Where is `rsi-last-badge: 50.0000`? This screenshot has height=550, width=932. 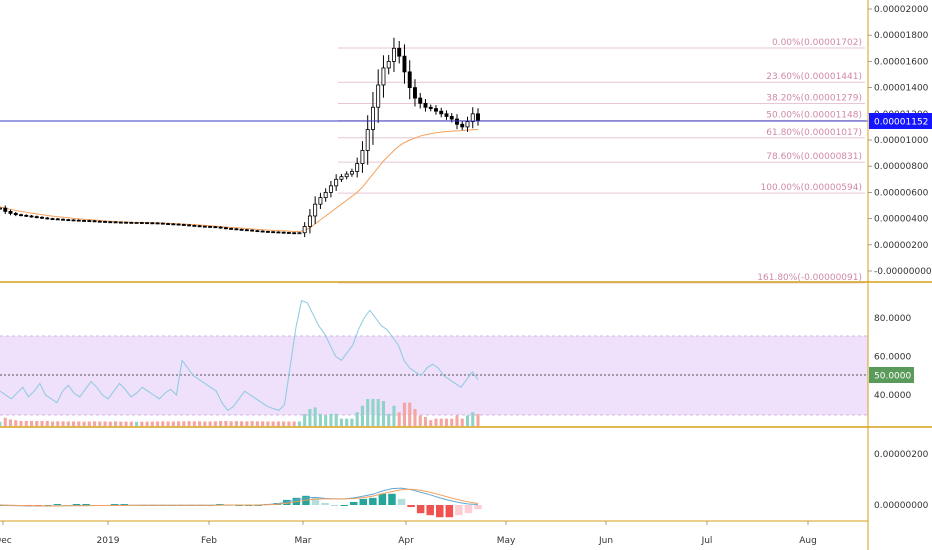
rsi-last-badge: 50.0000 is located at coordinates (891, 375).